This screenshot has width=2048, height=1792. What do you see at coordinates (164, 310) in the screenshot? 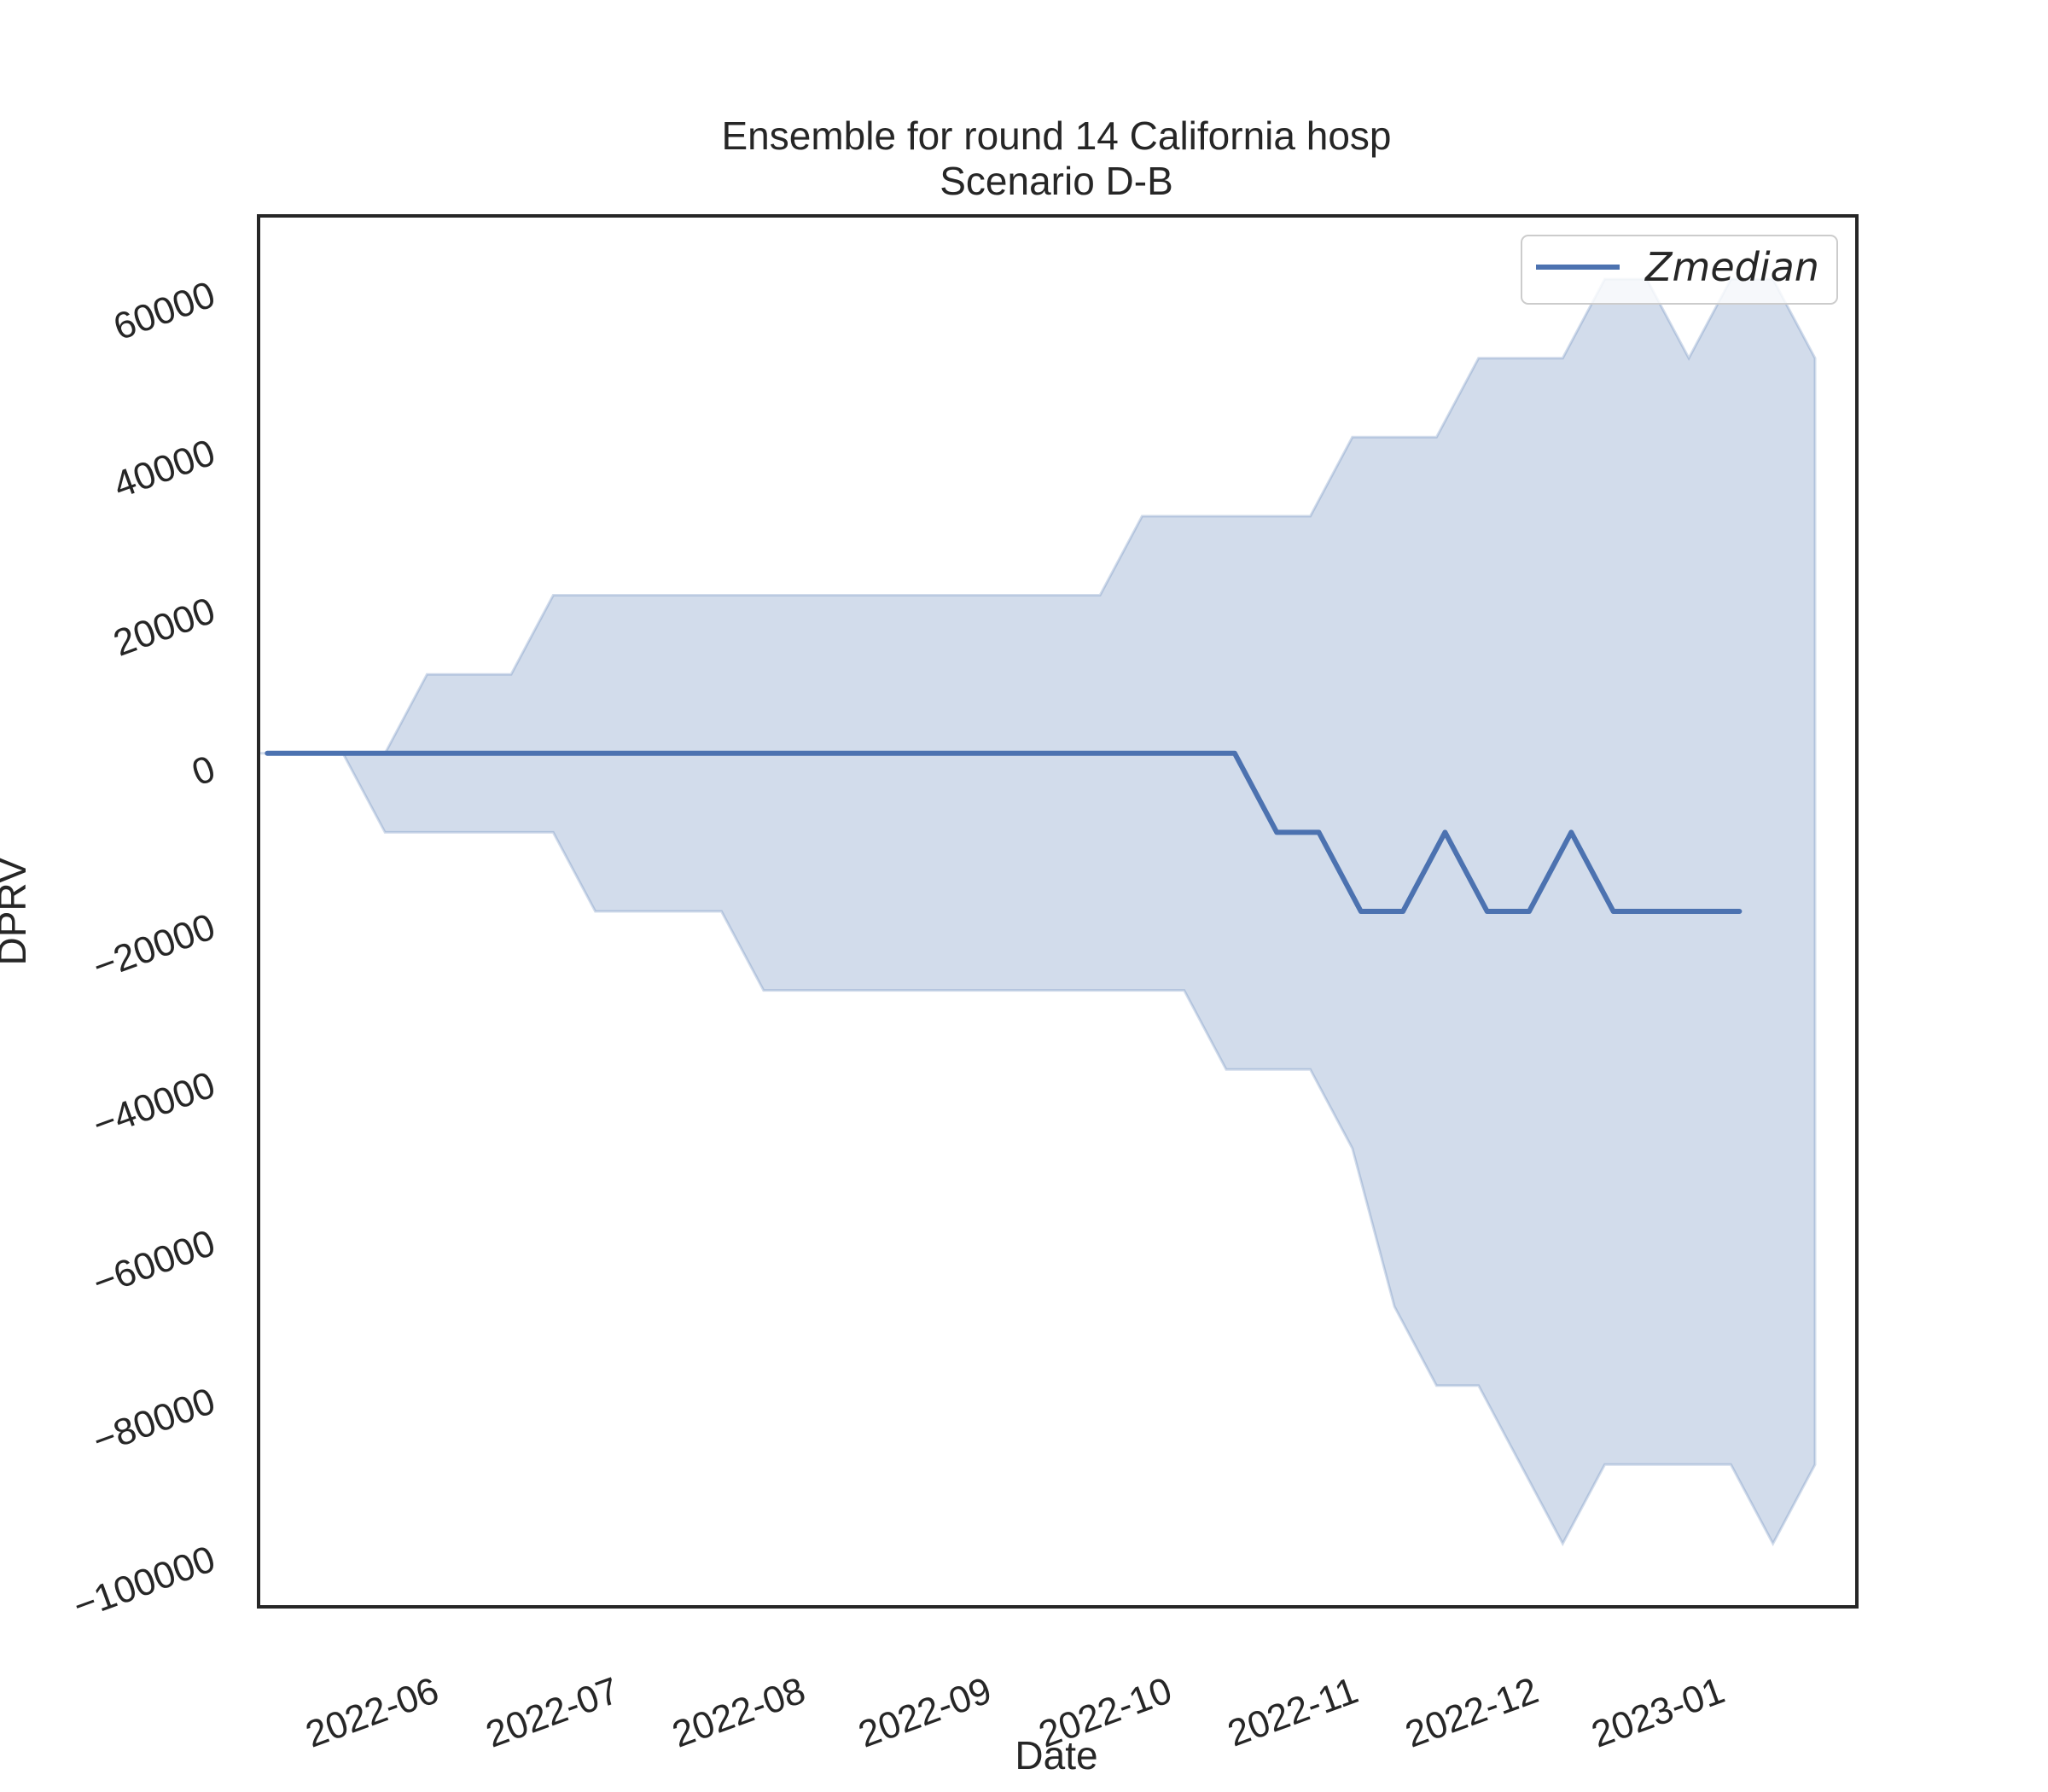
I see `y-tick-label: 60000` at bounding box center [164, 310].